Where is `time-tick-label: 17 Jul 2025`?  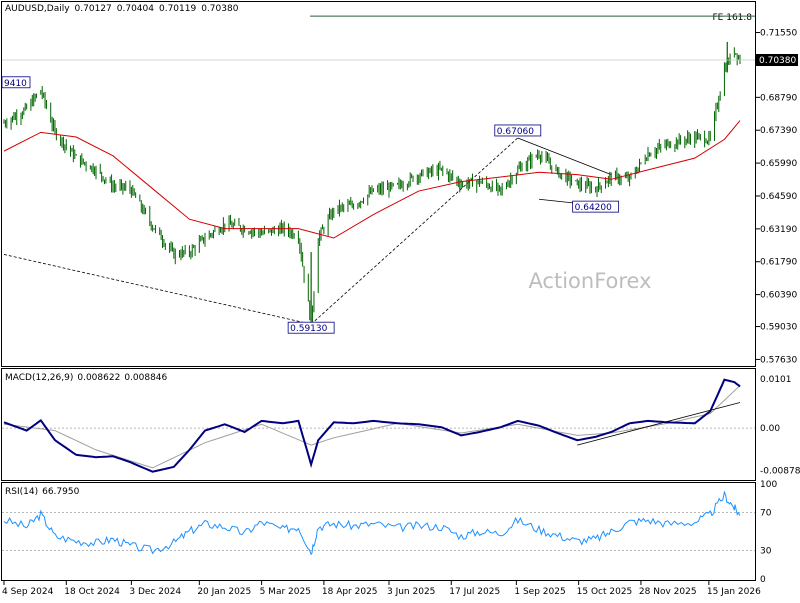 time-tick-label: 17 Jul 2025 is located at coordinates (474, 592).